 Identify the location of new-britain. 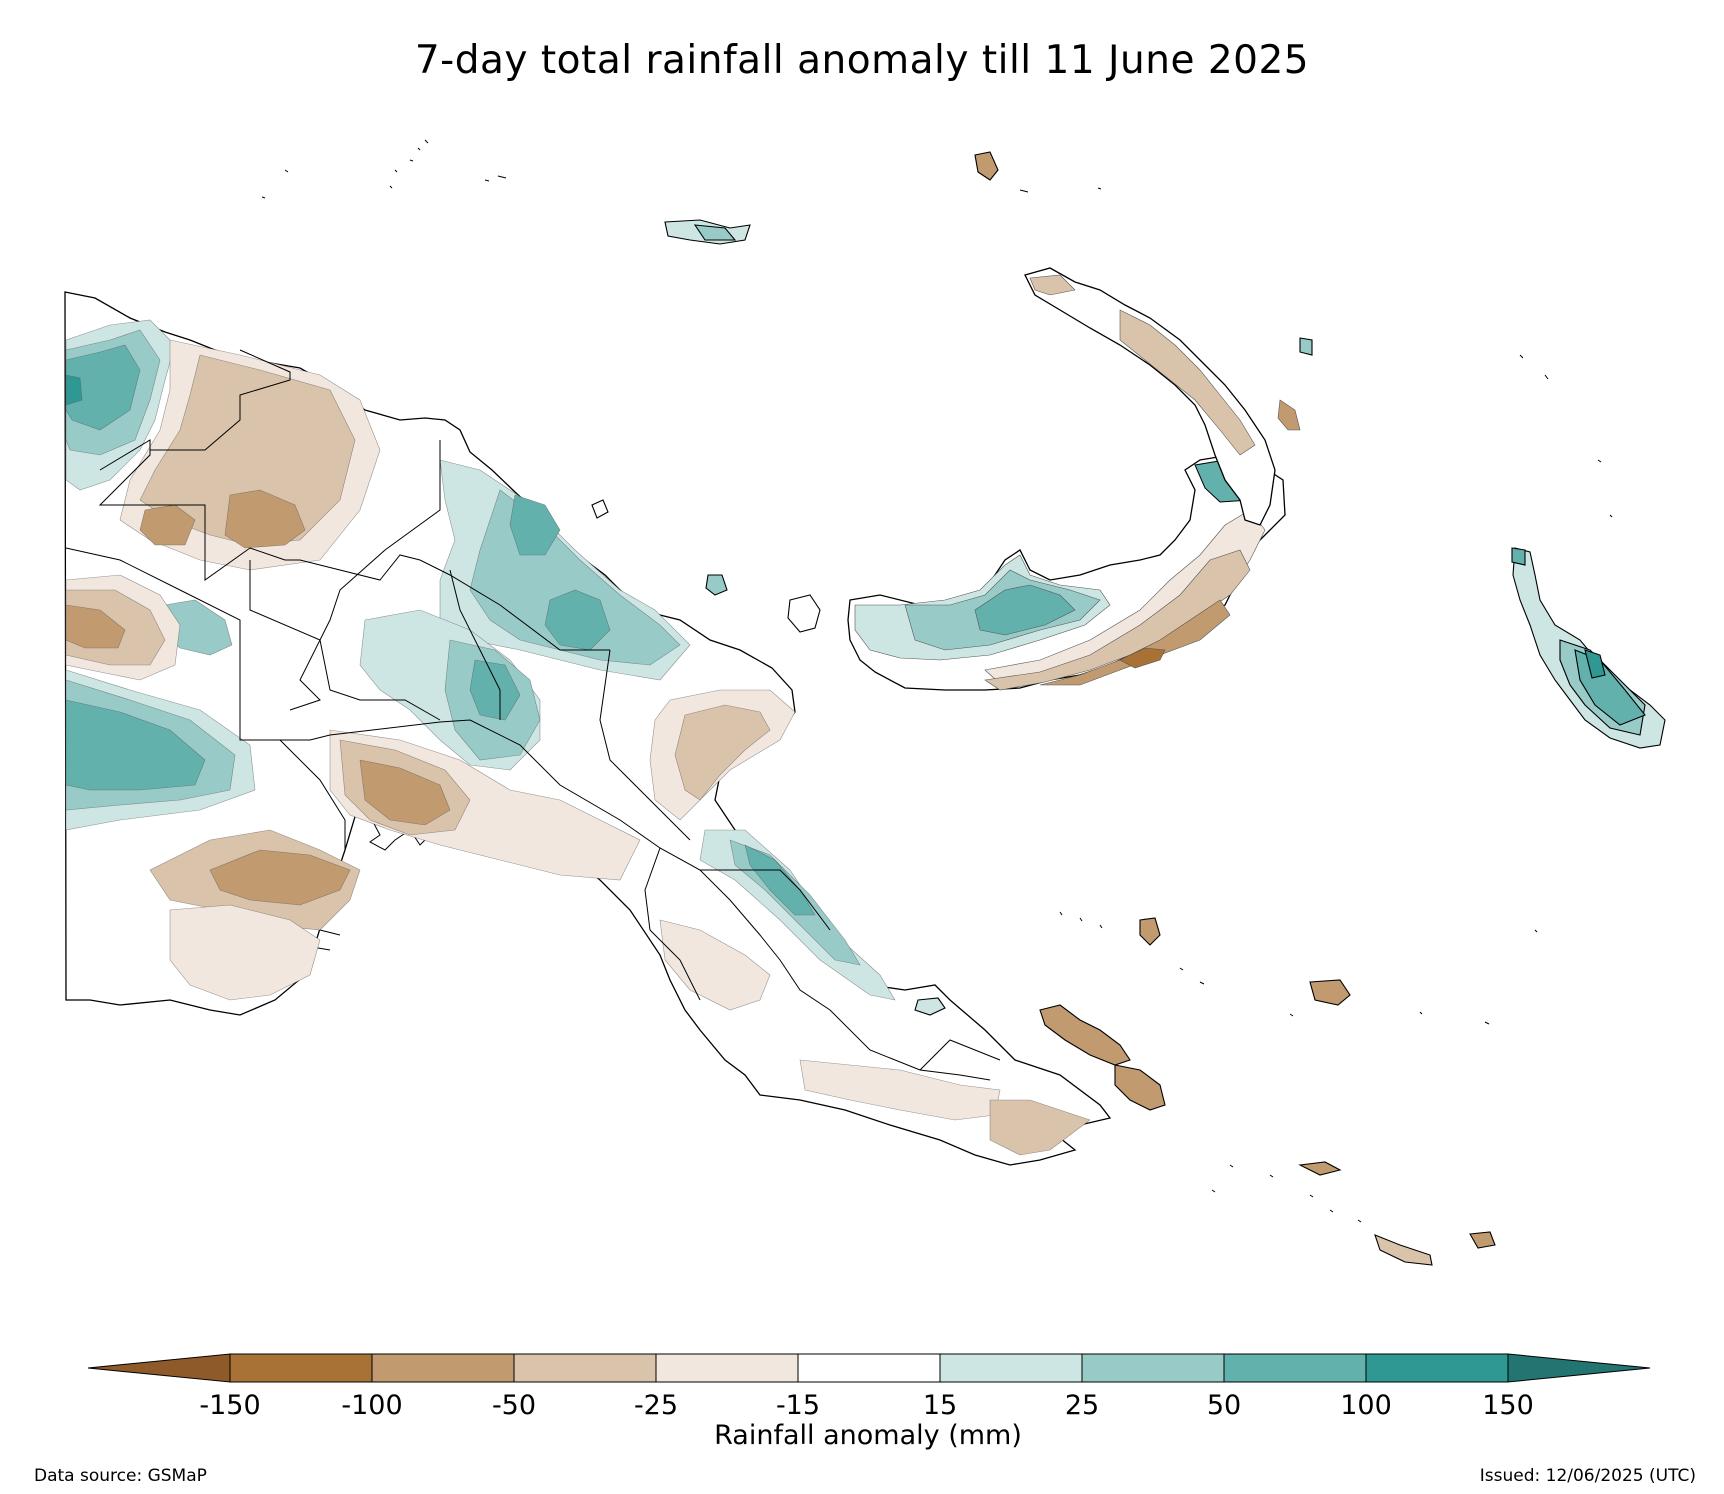
(1066, 572).